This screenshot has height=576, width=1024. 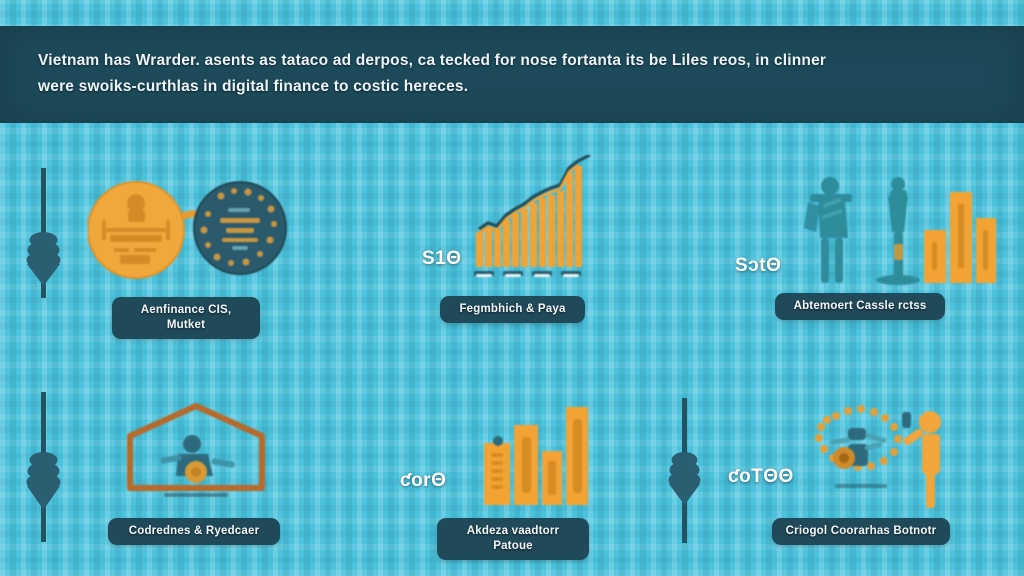 I want to click on panel-label-crypto-market: Aenfinance CIS, Mutket, so click(x=186, y=318).